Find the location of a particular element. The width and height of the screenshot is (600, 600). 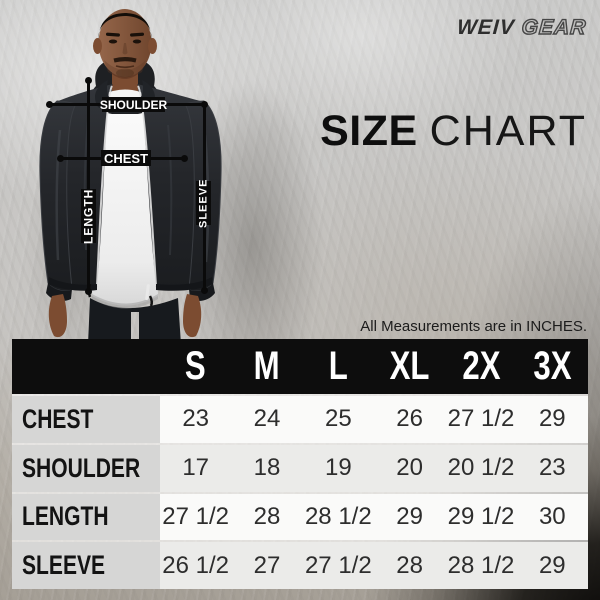

length-measure-label: LENGTH is located at coordinates (88, 216).